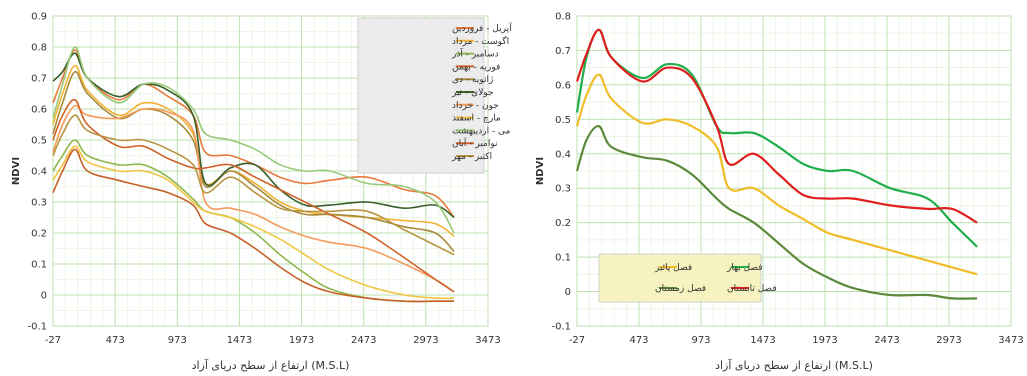 This screenshot has width=1027, height=376. What do you see at coordinates (476, 67) in the screenshot?
I see `legend-label: فوریه - بهمن` at bounding box center [476, 67].